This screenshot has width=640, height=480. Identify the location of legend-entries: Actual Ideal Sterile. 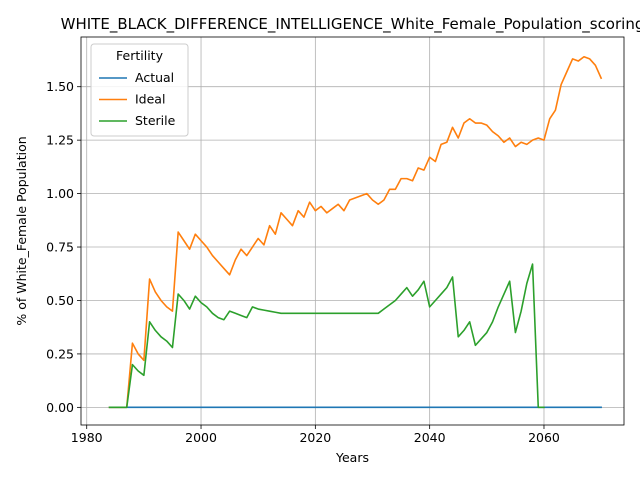
(137, 99).